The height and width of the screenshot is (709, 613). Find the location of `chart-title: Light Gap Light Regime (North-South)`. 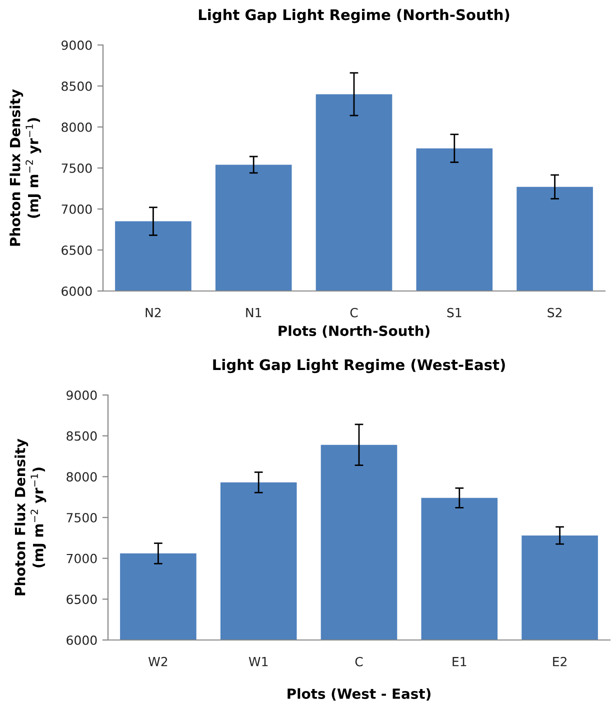

chart-title: Light Gap Light Regime (North-South) is located at coordinates (354, 16).